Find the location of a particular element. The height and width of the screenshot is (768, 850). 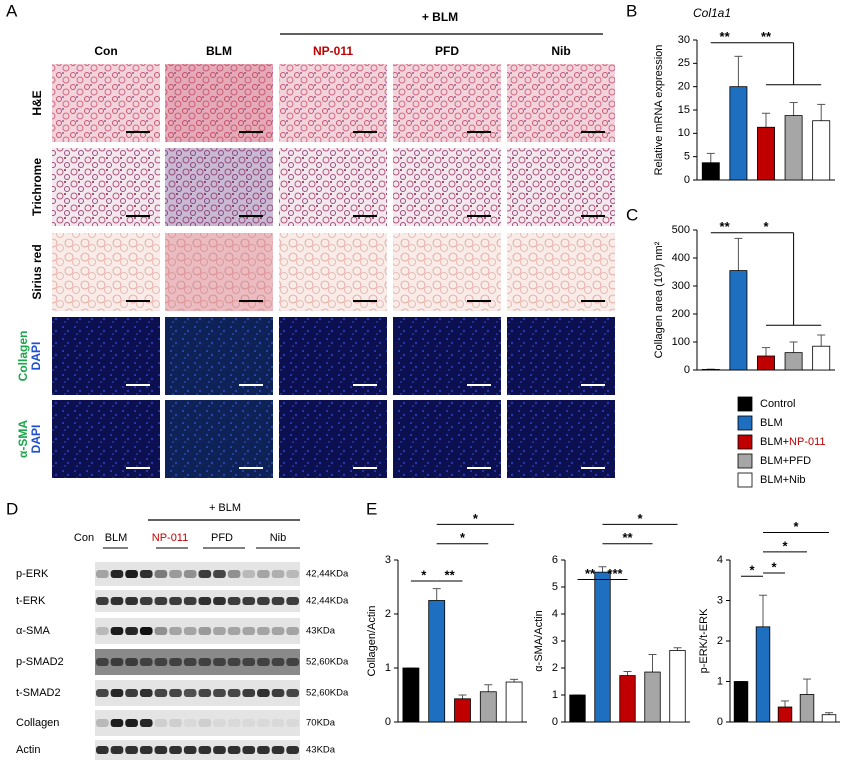

protein-label: p-ERK is located at coordinates (32, 574).